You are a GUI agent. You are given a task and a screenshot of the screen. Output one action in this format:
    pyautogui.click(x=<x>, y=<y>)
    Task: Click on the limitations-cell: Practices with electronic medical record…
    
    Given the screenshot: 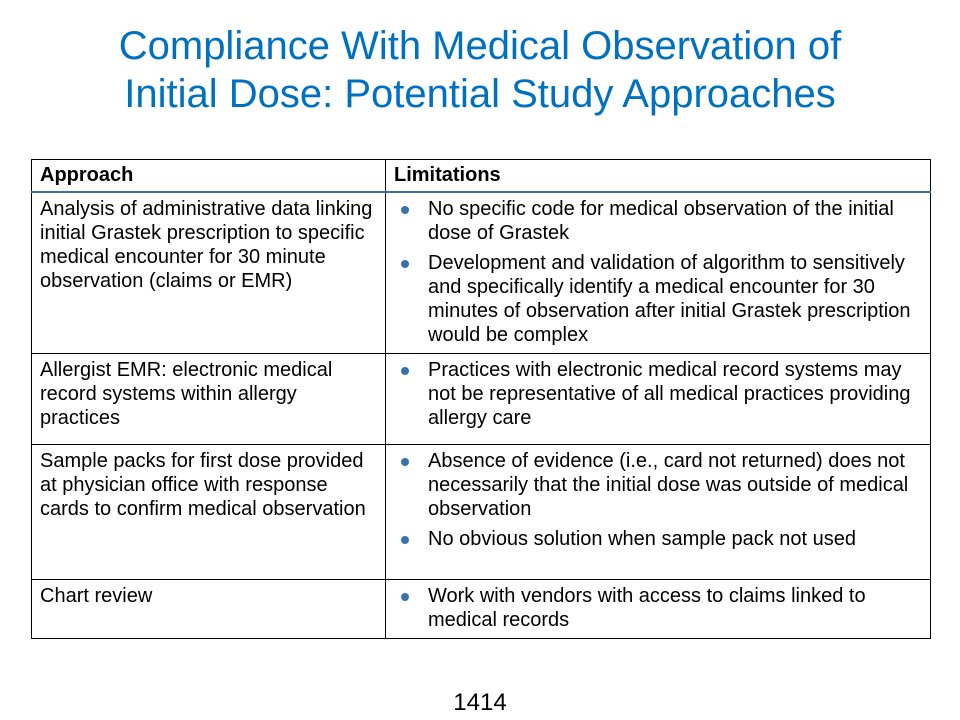 What is the action you would take?
    pyautogui.click(x=658, y=398)
    